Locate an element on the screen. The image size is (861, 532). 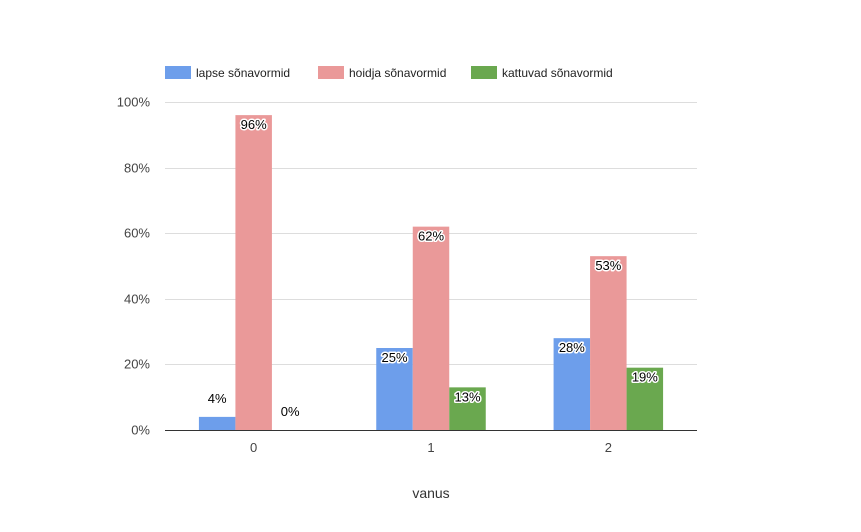
data-label: 28% is located at coordinates (572, 347).